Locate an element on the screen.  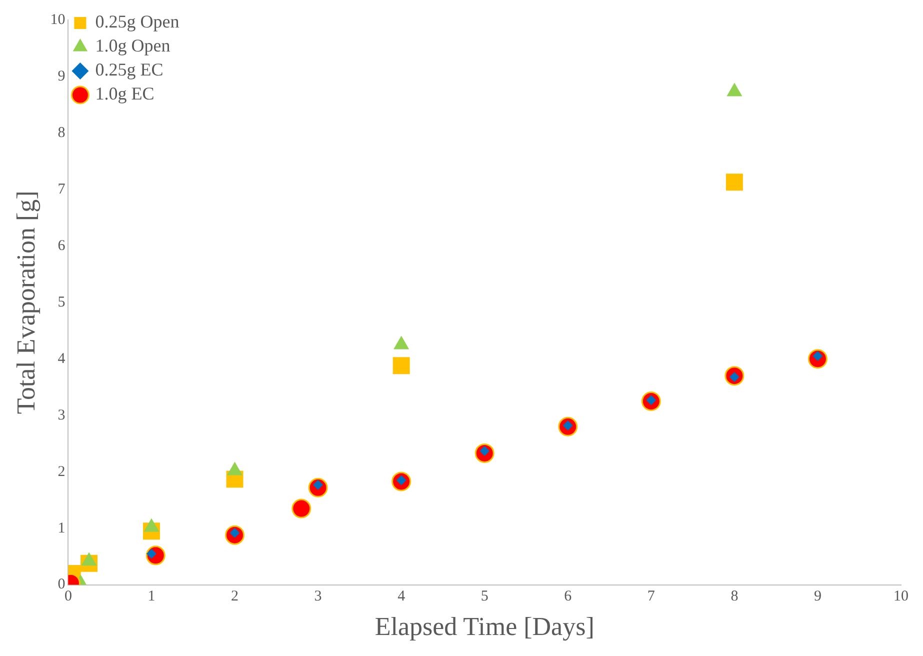
x-axis-title: Elapsed Time [Days] is located at coordinates (484, 627).